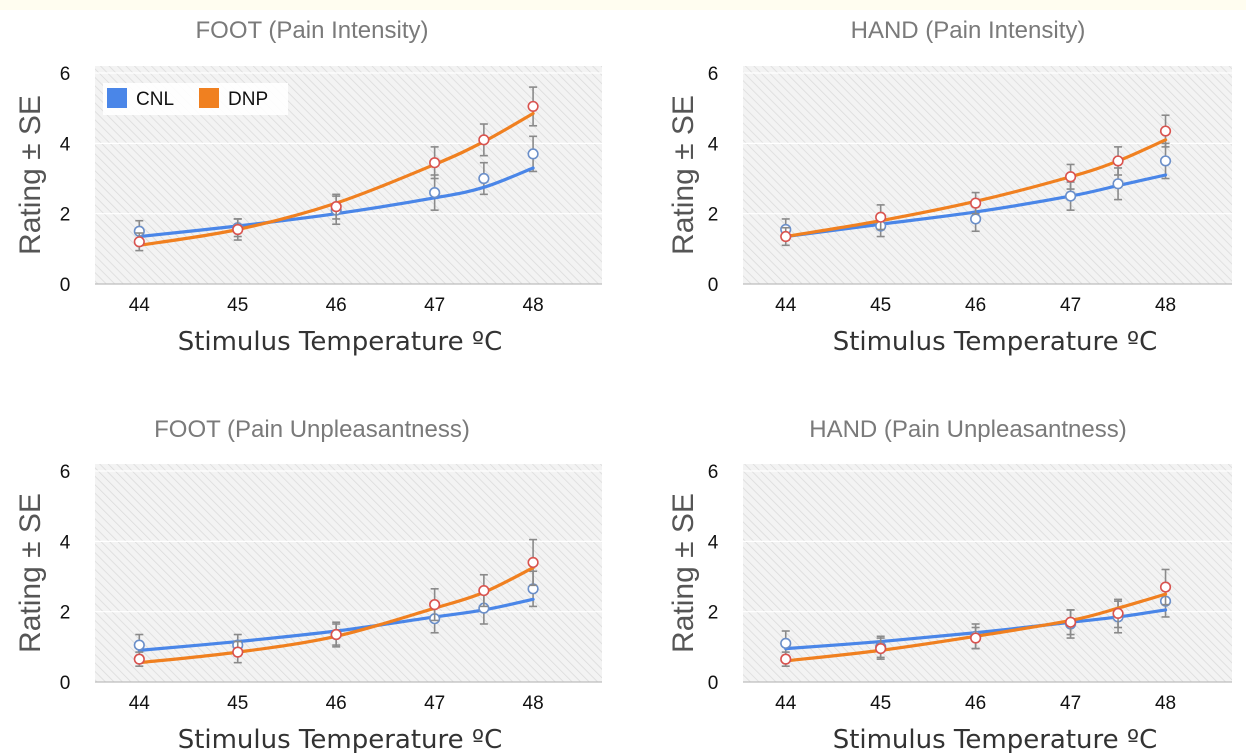 This screenshot has height=753, width=1246. Describe the element at coordinates (967, 429) in the screenshot. I see `chart-title: HAND (Pain Unpleasantness)` at that location.